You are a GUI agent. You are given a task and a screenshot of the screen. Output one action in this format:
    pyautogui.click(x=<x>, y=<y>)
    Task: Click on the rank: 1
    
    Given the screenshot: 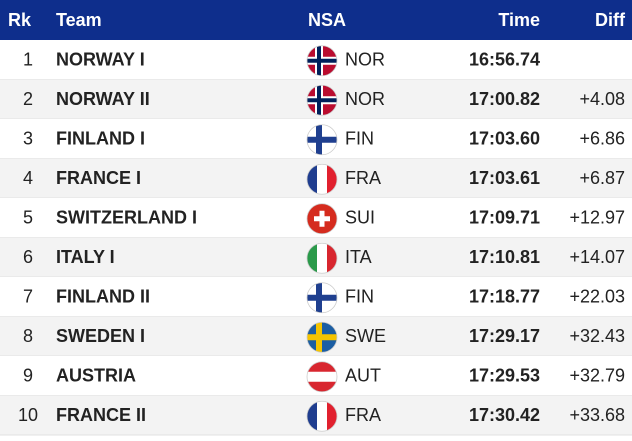 What is the action you would take?
    pyautogui.click(x=28, y=60)
    